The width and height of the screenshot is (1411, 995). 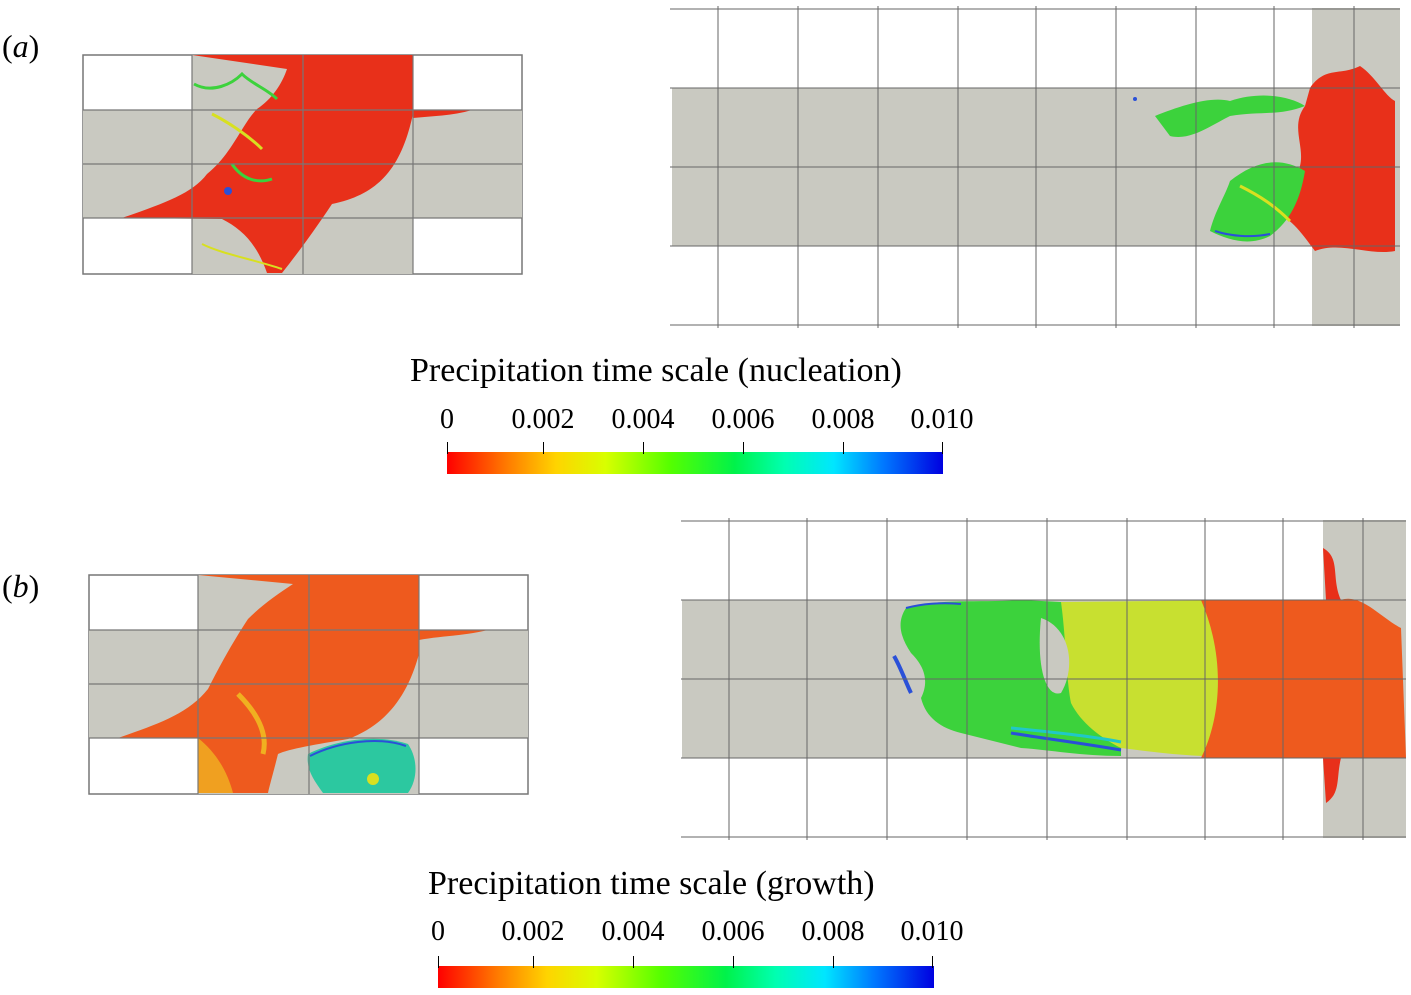 I want to click on panel-label-b: (b), so click(x=21, y=586).